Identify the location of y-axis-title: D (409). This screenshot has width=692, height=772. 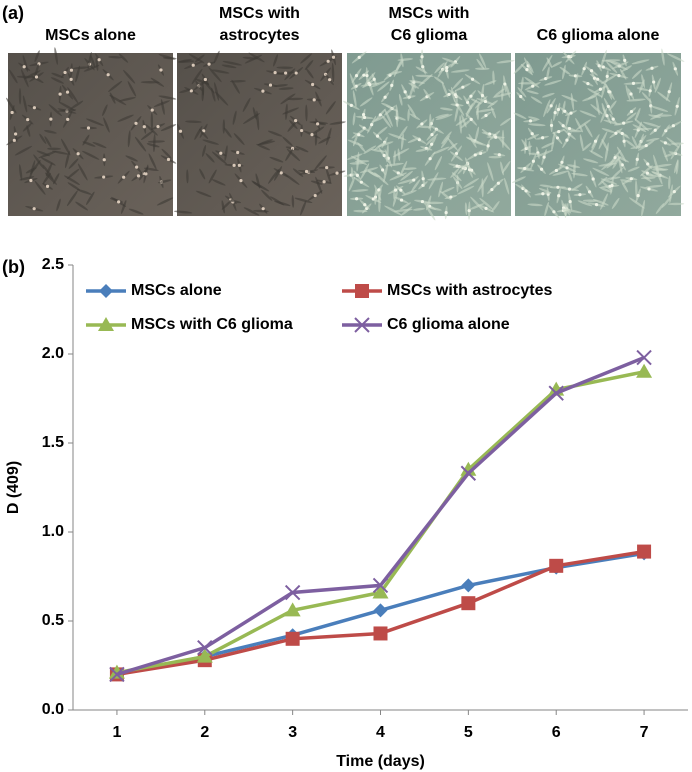
(13, 487).